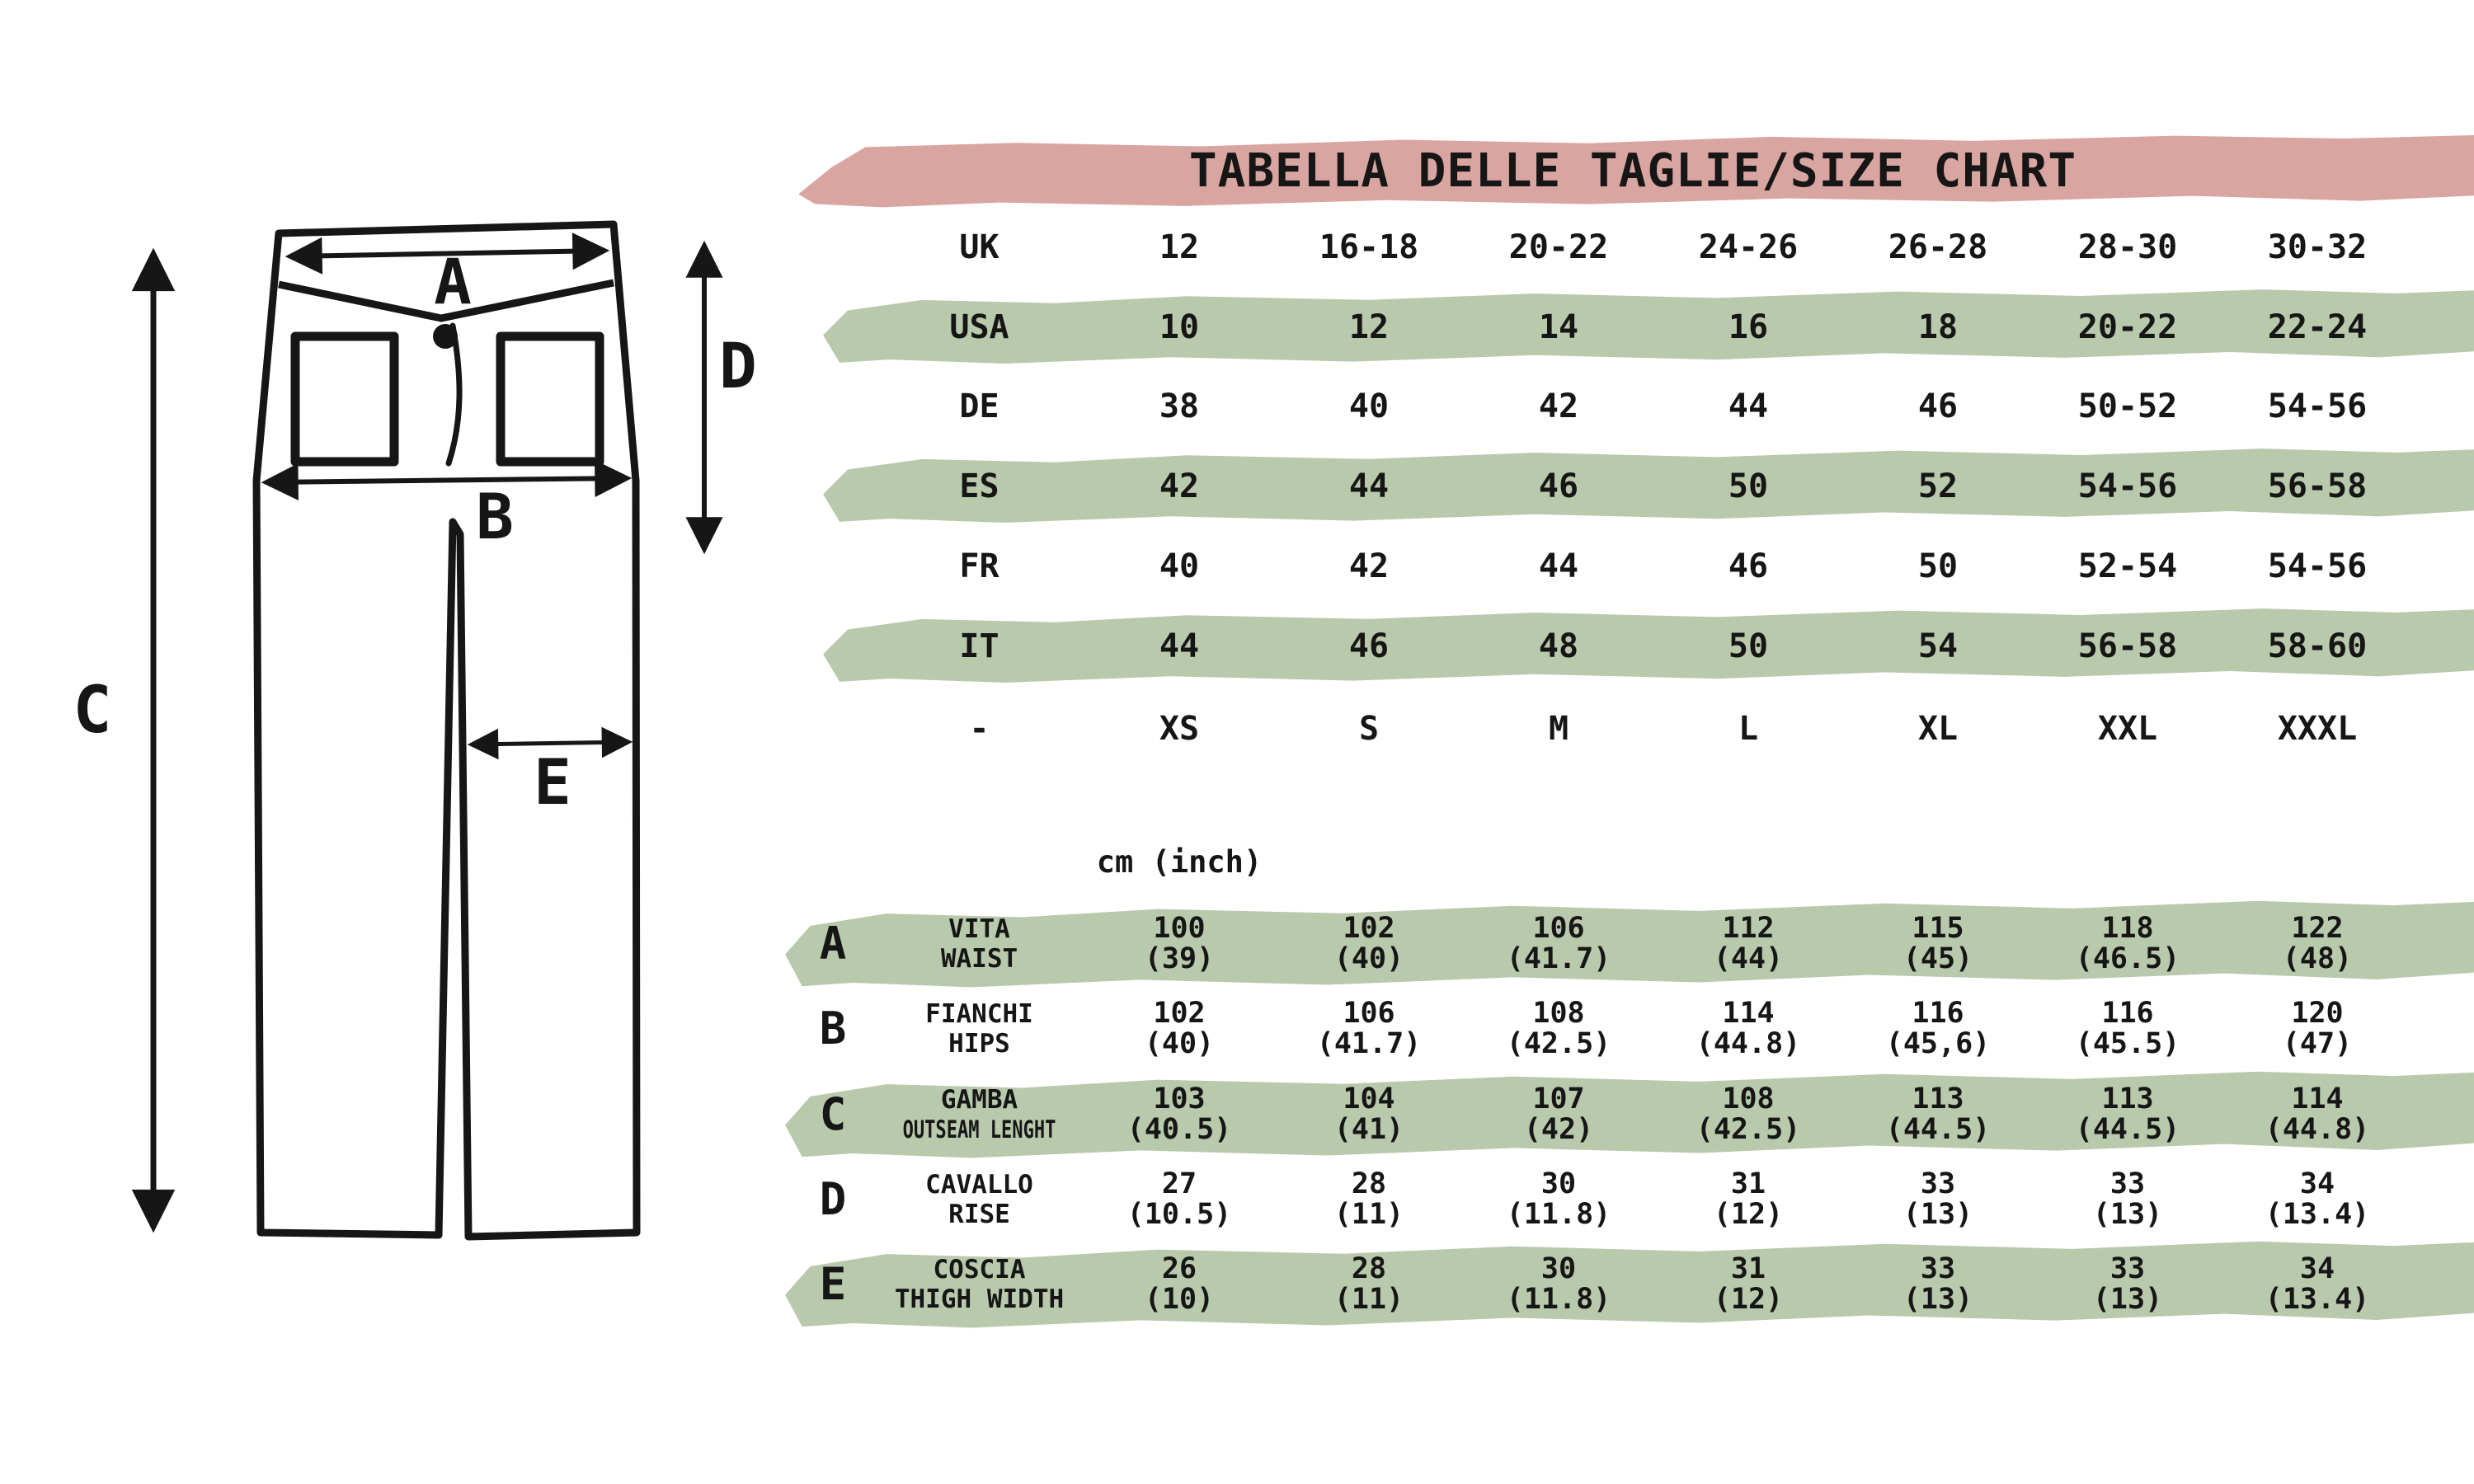 This screenshot has width=2474, height=1484. Describe the element at coordinates (1179, 1299) in the screenshot. I see `value-inch: (10)` at that location.